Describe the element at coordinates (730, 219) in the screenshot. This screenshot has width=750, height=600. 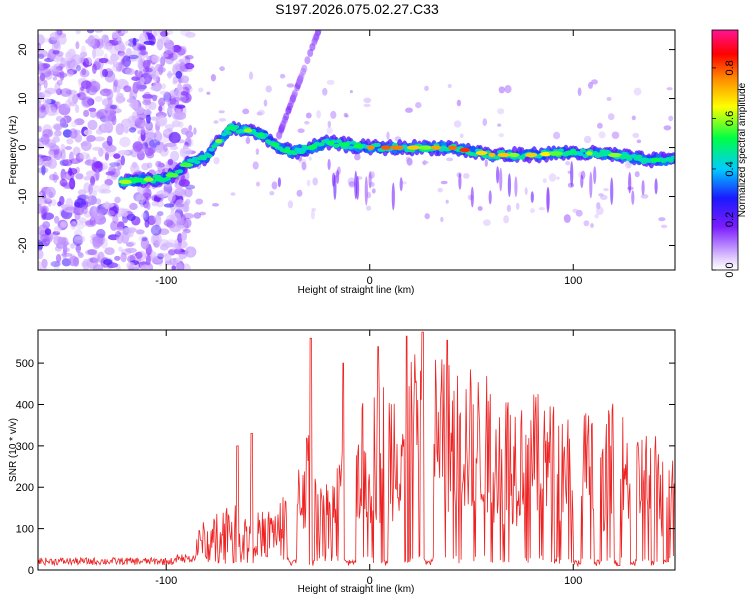
I see `colorbar-tick-label: 0.2` at that location.